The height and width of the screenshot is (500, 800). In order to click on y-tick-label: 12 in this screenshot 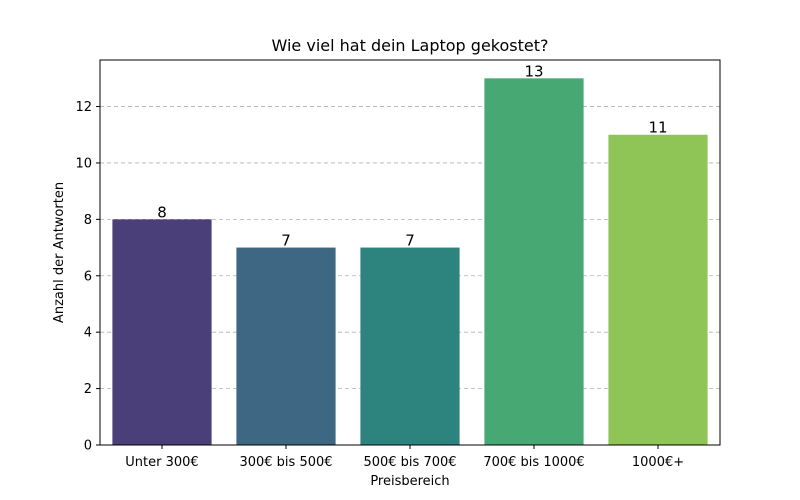, I will do `click(83, 107)`.